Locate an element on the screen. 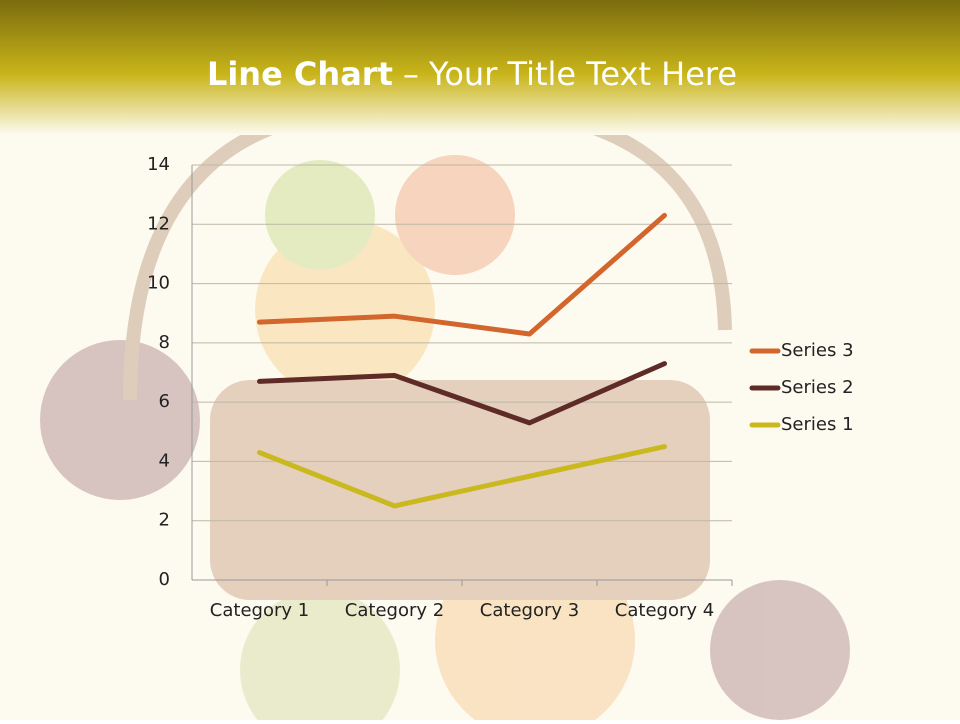 This screenshot has width=960, height=724. x-tick-label: Category 1 is located at coordinates (259, 610).